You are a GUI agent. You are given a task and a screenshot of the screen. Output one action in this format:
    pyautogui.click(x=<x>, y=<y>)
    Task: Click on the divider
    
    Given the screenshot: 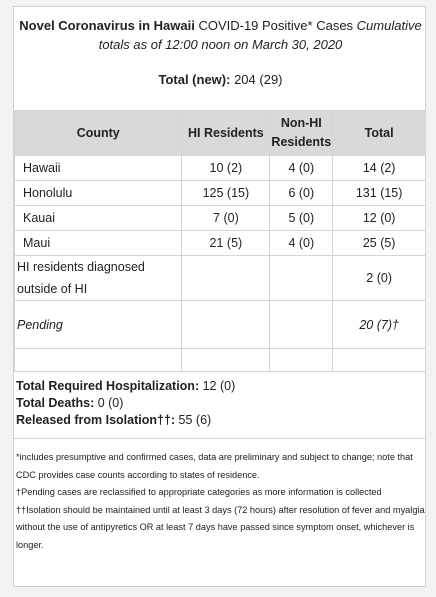 What is the action you would take?
    pyautogui.click(x=220, y=438)
    